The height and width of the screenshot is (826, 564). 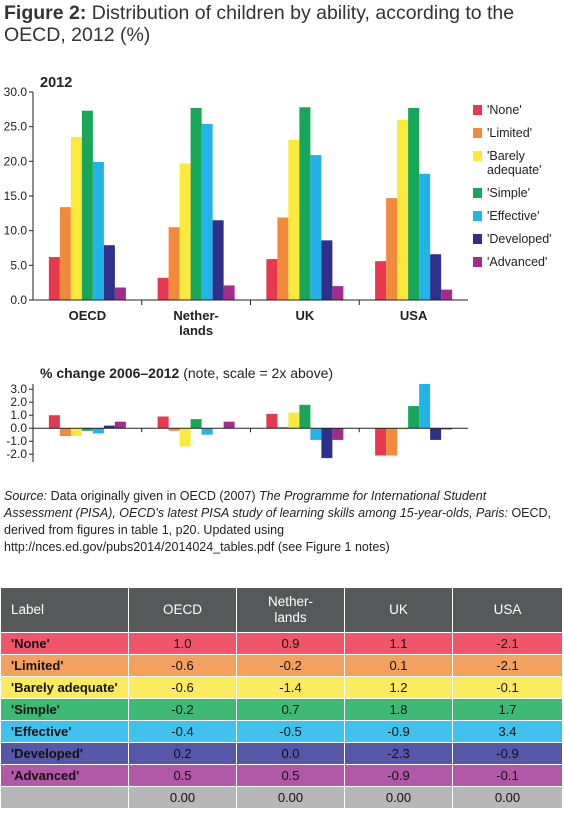 What do you see at coordinates (64, 643) in the screenshot?
I see `row-label: 'None'` at bounding box center [64, 643].